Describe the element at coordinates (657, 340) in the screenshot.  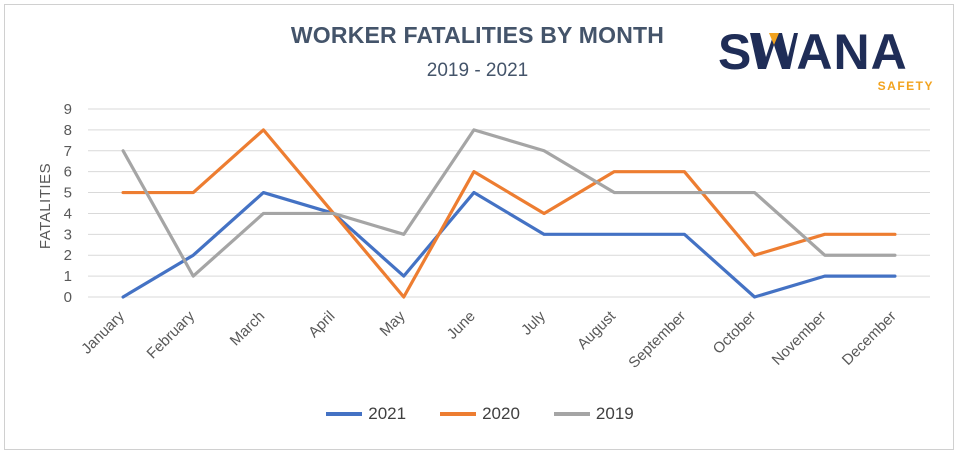
I see `x-tick-label: September` at that location.